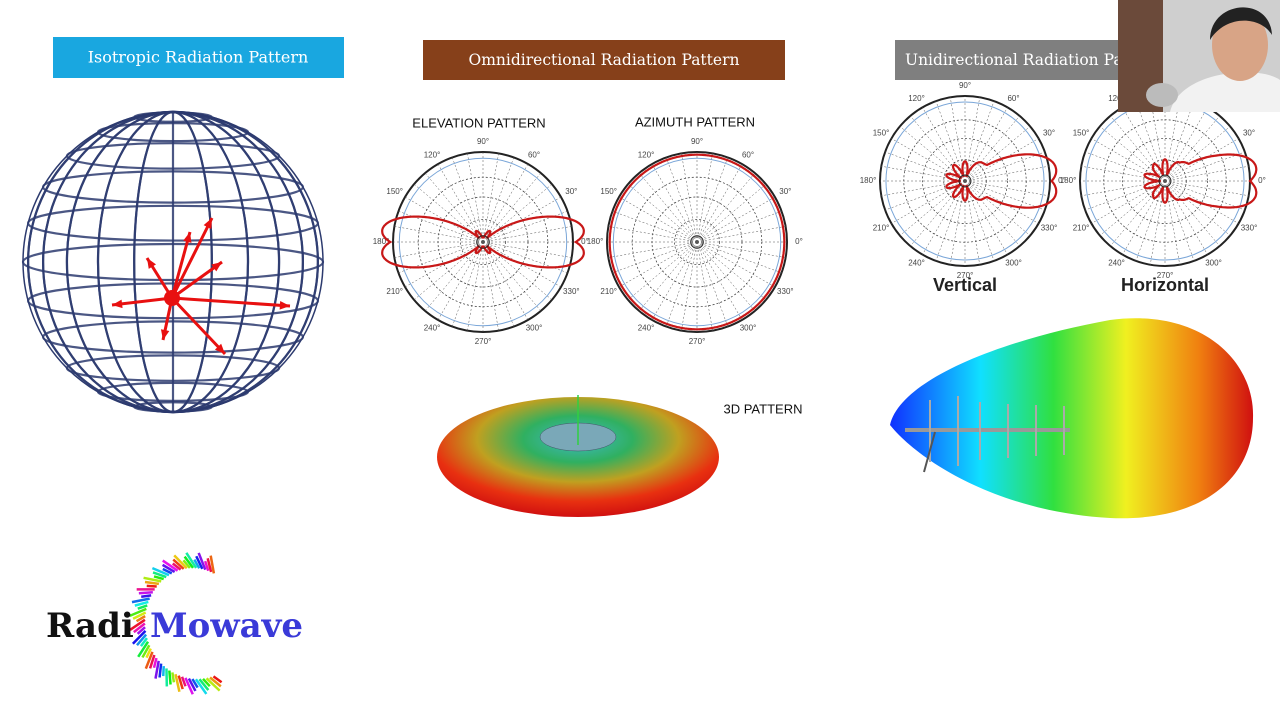  What do you see at coordinates (929, 452) in the screenshot?
I see `cable` at bounding box center [929, 452].